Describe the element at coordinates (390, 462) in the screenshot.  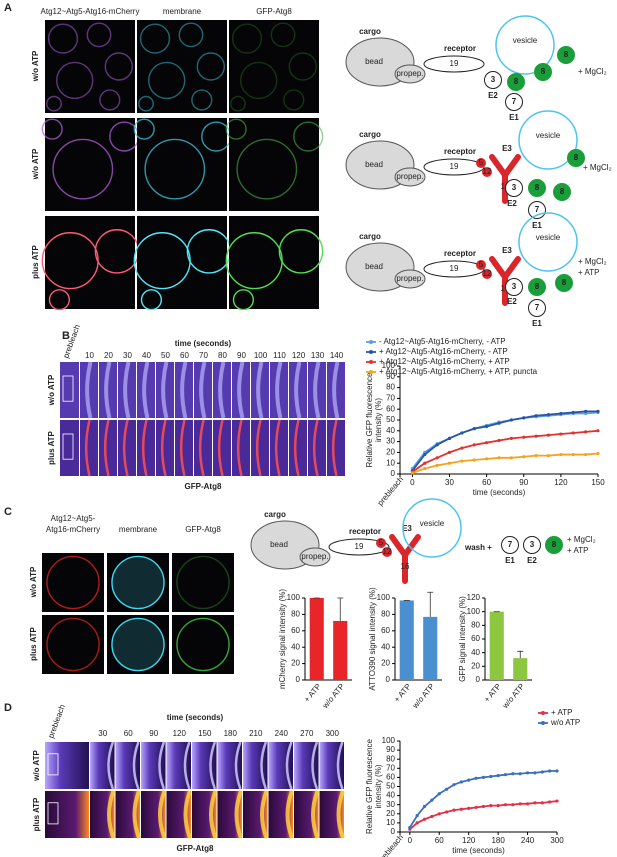
I see `y-tick-label: 10` at that location.